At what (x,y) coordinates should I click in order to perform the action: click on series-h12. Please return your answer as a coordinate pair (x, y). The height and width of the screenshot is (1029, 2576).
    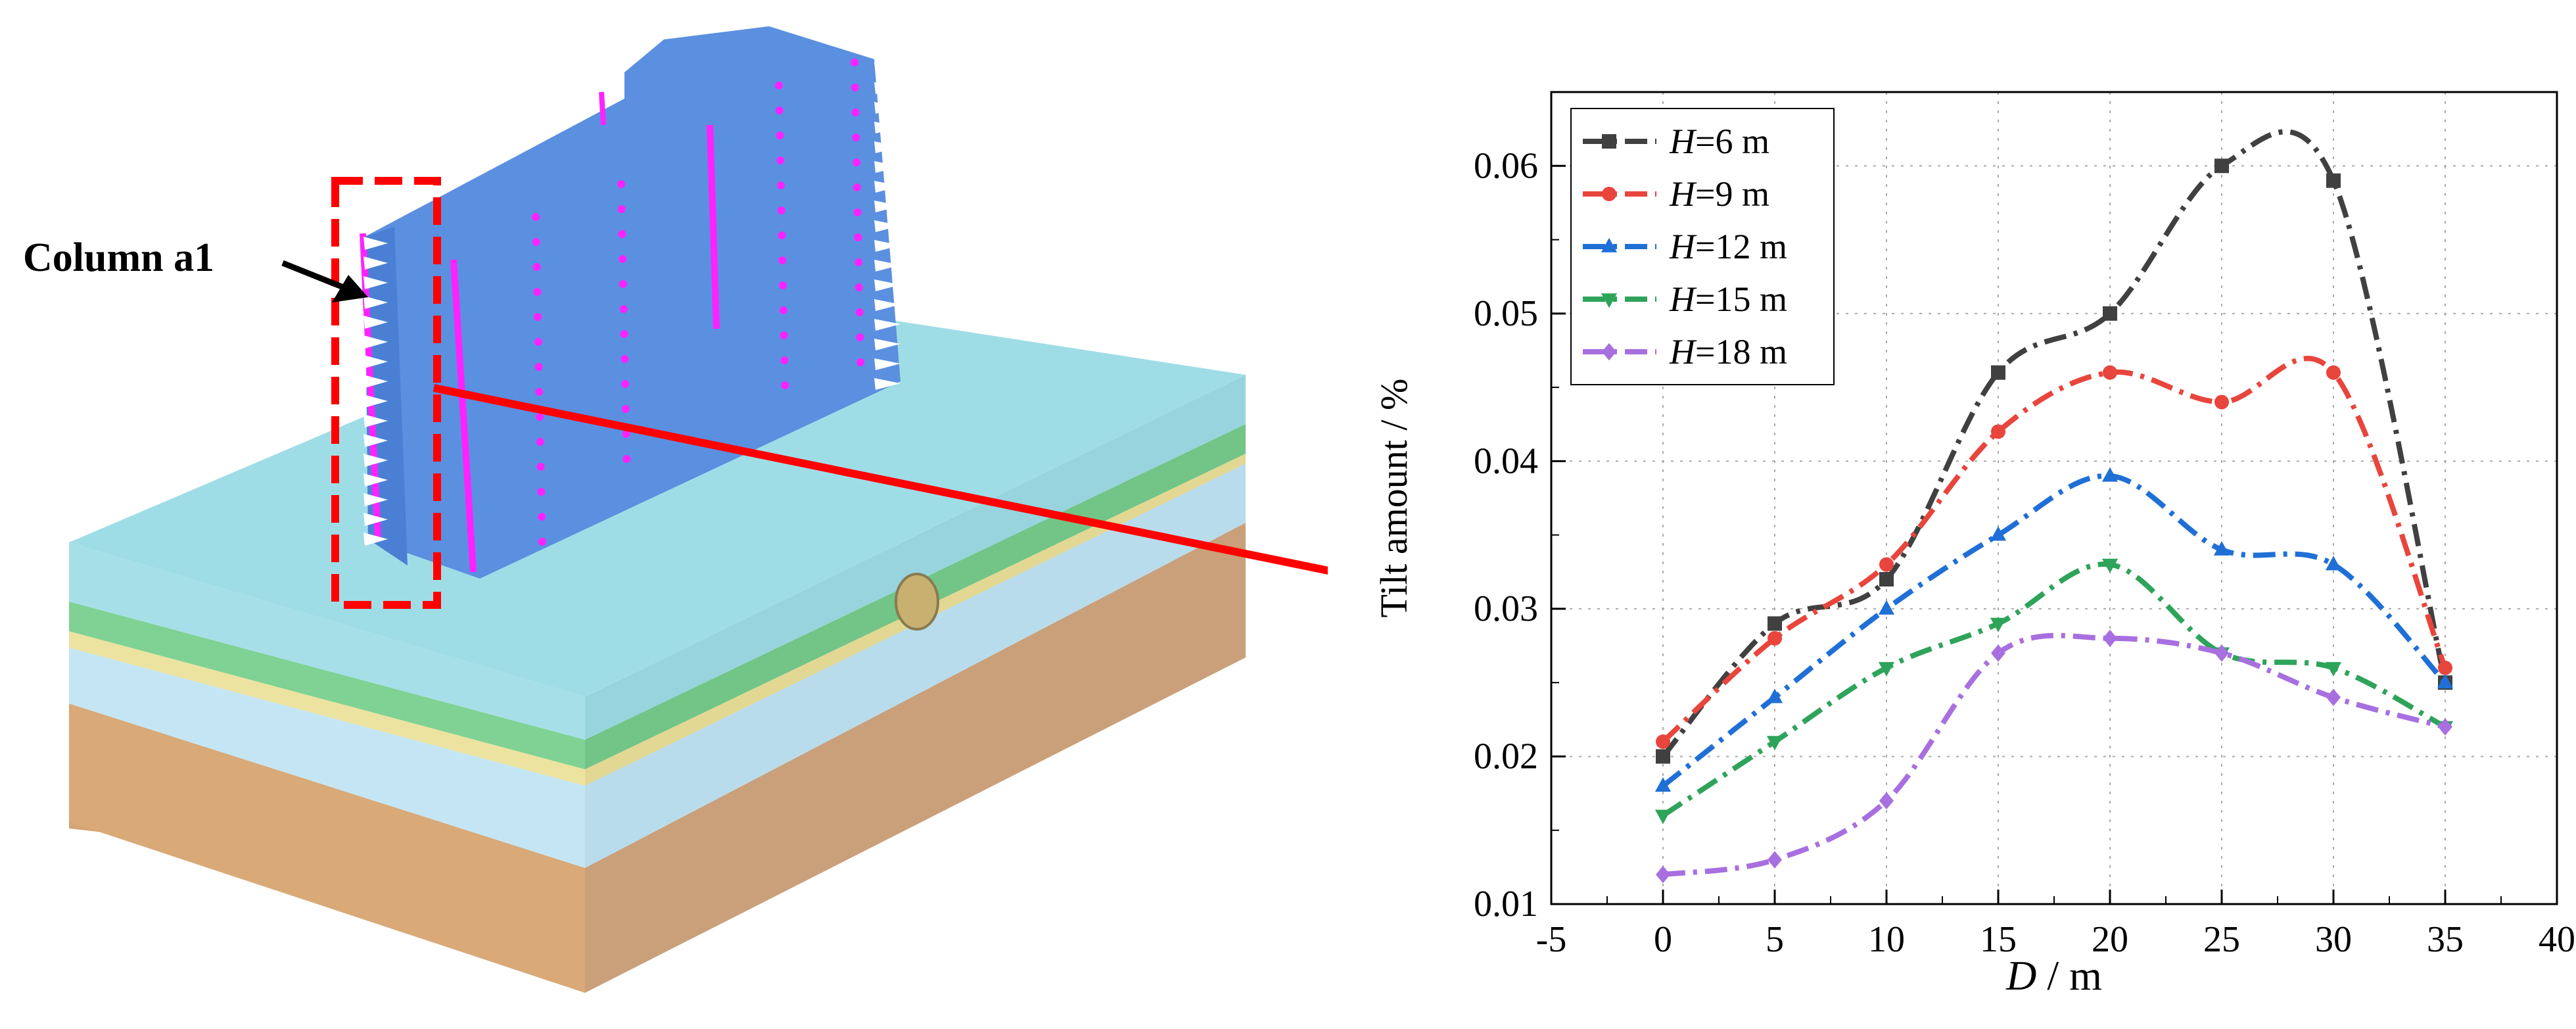
    Looking at the image, I should click on (2054, 629).